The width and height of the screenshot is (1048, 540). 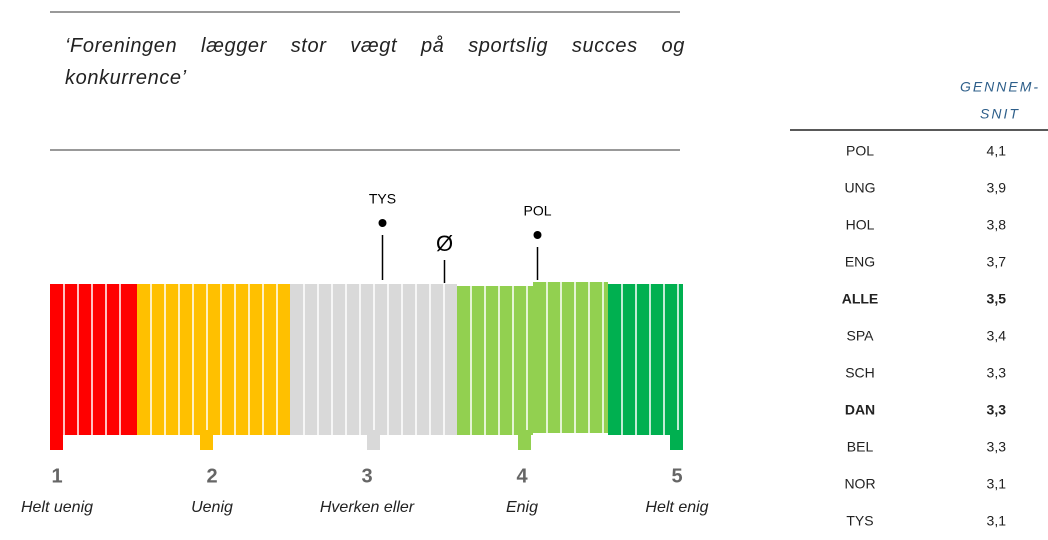 What do you see at coordinates (997, 336) in the screenshot?
I see `table-cell: 3,4` at bounding box center [997, 336].